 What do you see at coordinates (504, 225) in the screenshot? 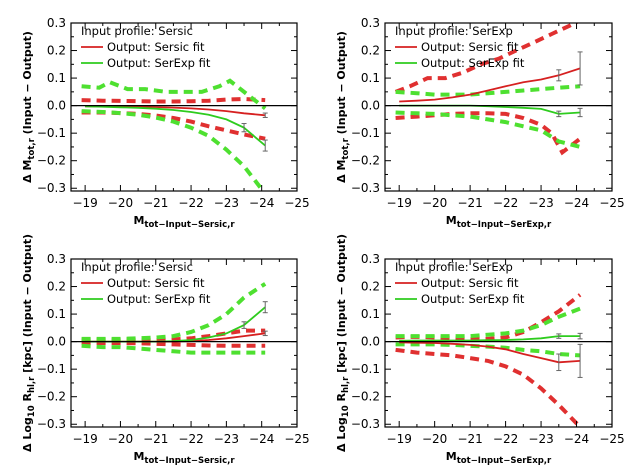
I see `x-axis-label-subscript: tot−Input−SerExp,r` at bounding box center [504, 225].